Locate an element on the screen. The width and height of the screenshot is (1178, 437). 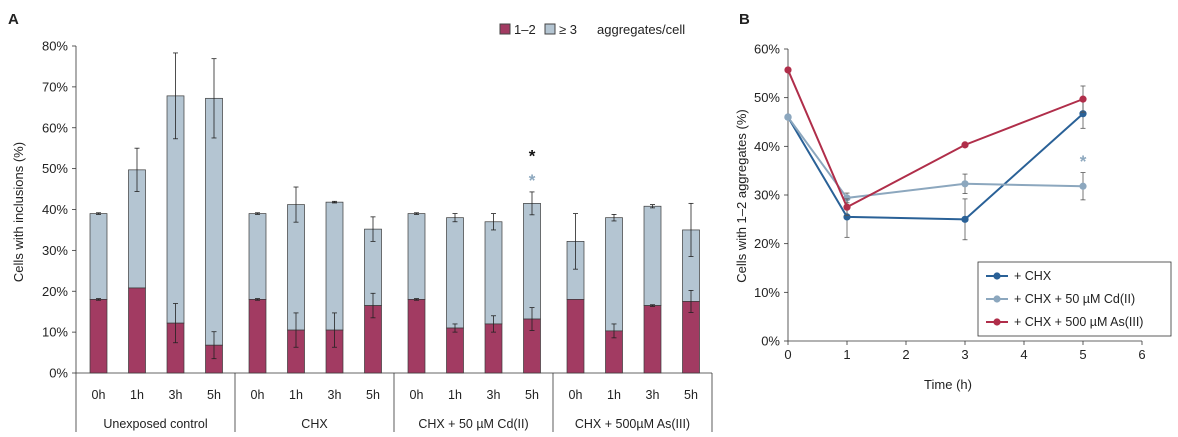
group-label: CHX + 50 µM Cd(II) is located at coordinates (473, 424).